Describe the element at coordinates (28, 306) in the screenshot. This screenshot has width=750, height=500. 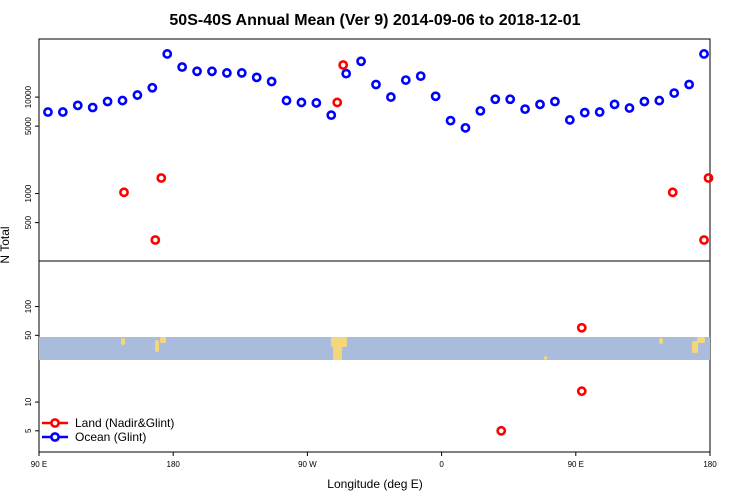
I see `y-tick-label: 100` at that location.